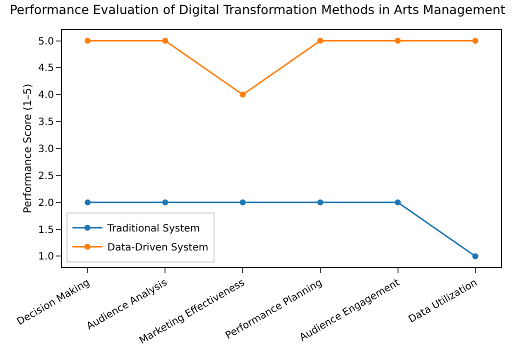  Describe the element at coordinates (46, 257) in the screenshot. I see `y-tick-label: 1.0` at that location.